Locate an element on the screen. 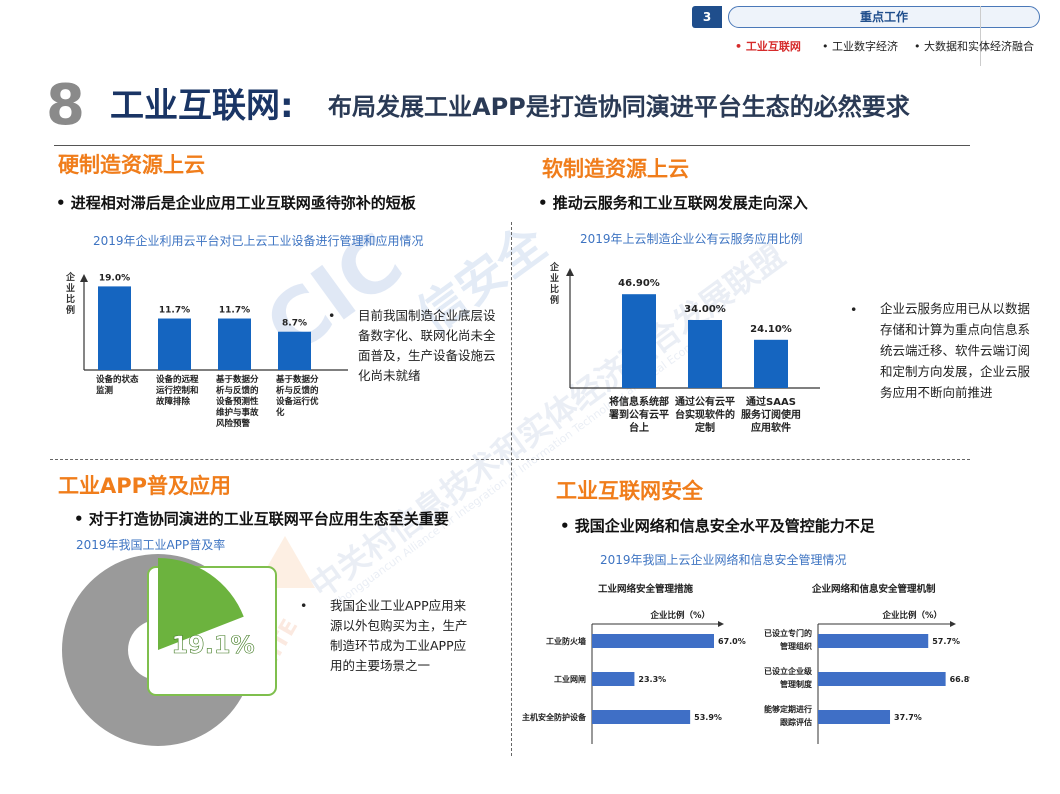 The height and width of the screenshot is (794, 1060). chart-caption-security: 2019年我国上云企业网络和信息安全管理情况 is located at coordinates (723, 560).